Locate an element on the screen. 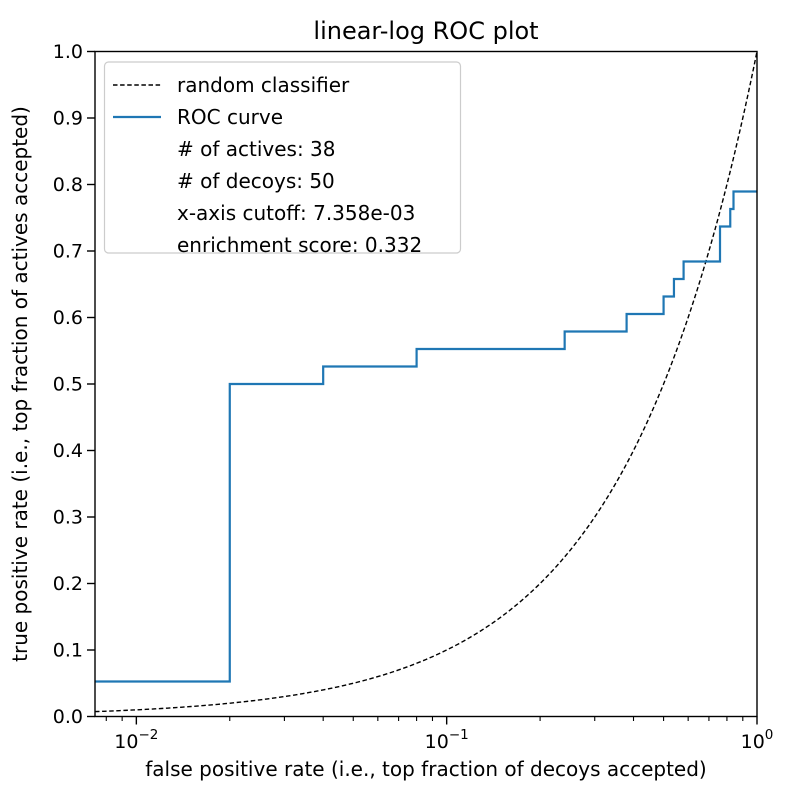 The height and width of the screenshot is (804, 800). legend-item-label: random classifier is located at coordinates (263, 85).